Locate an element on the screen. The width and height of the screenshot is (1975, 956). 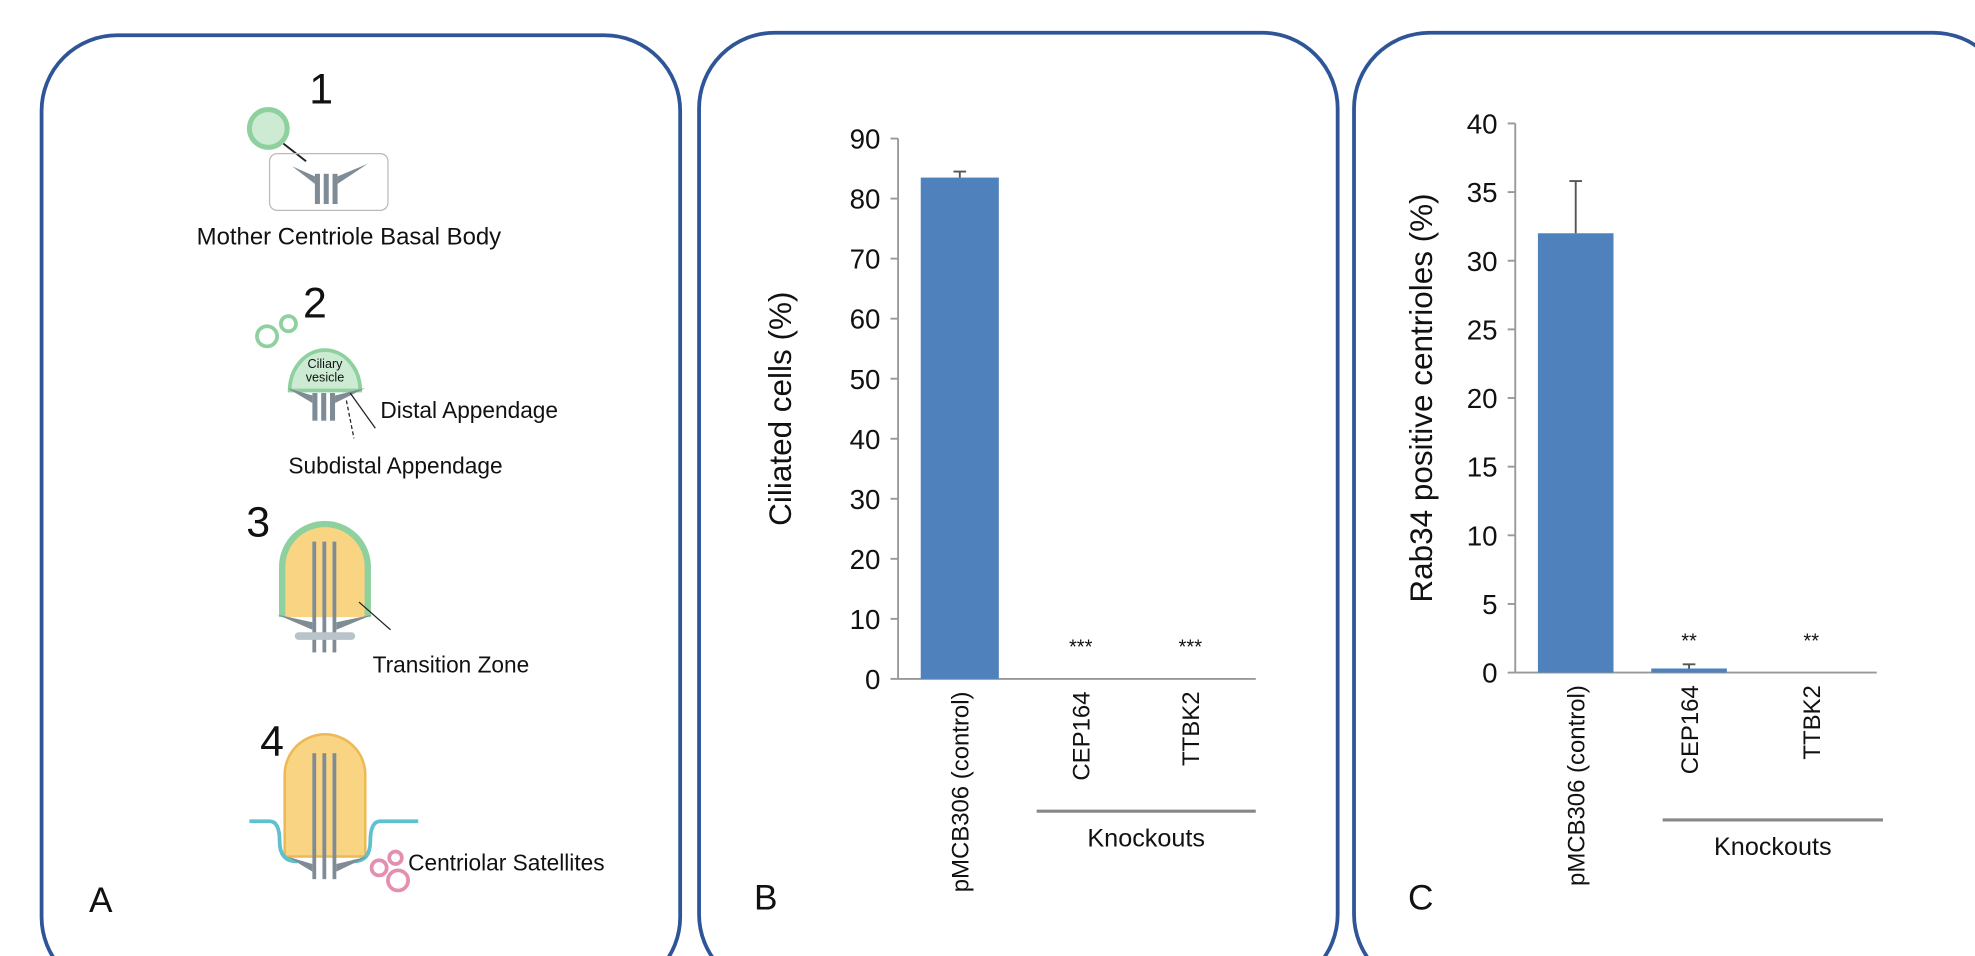
step-text: Centriolar Satellites is located at coordinates (506, 862).